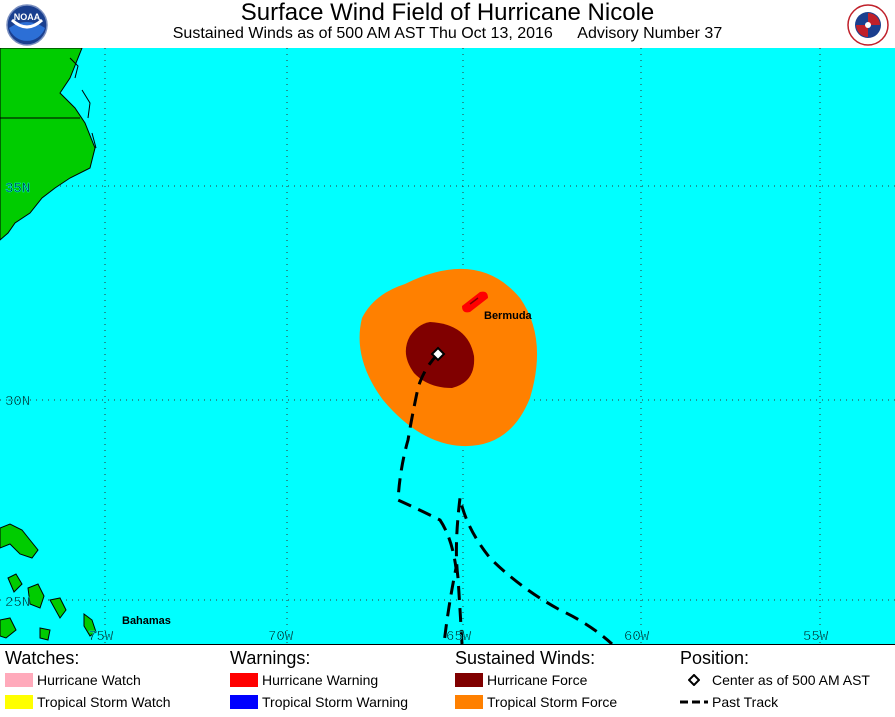  What do you see at coordinates (244, 702) in the screenshot?
I see `tropical-storm-warning-swatch` at bounding box center [244, 702].